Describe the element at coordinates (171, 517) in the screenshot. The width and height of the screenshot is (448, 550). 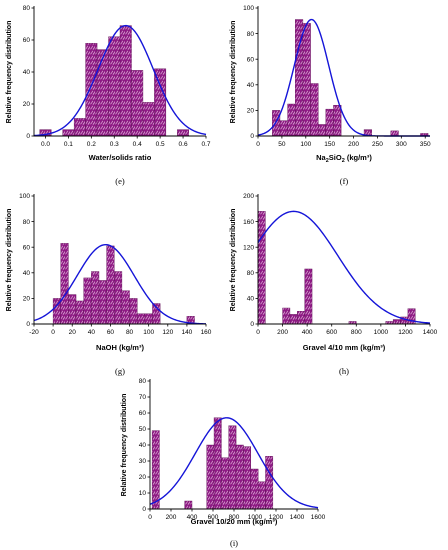
I see `x-tick-label: 200` at that location.